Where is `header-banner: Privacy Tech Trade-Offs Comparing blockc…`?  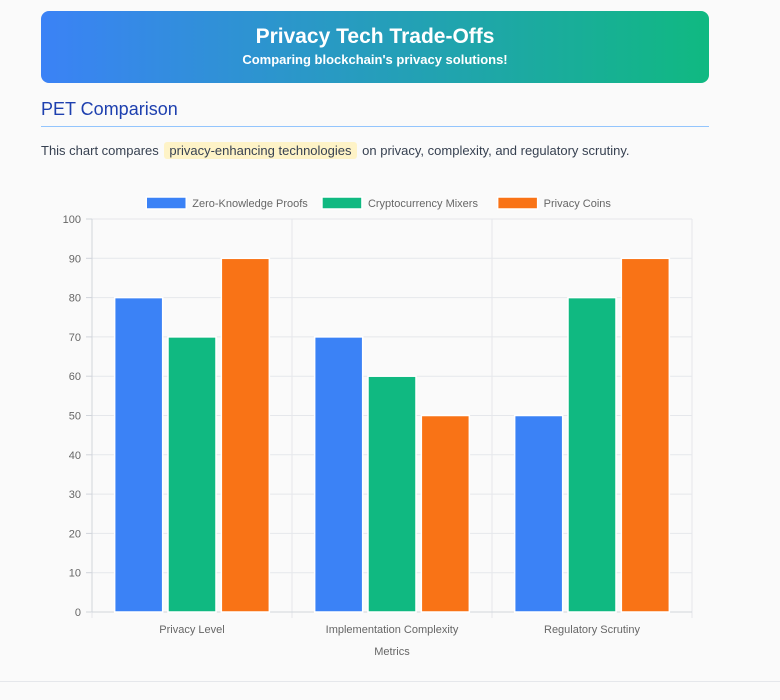 header-banner: Privacy Tech Trade-Offs Comparing blockc… is located at coordinates (375, 47).